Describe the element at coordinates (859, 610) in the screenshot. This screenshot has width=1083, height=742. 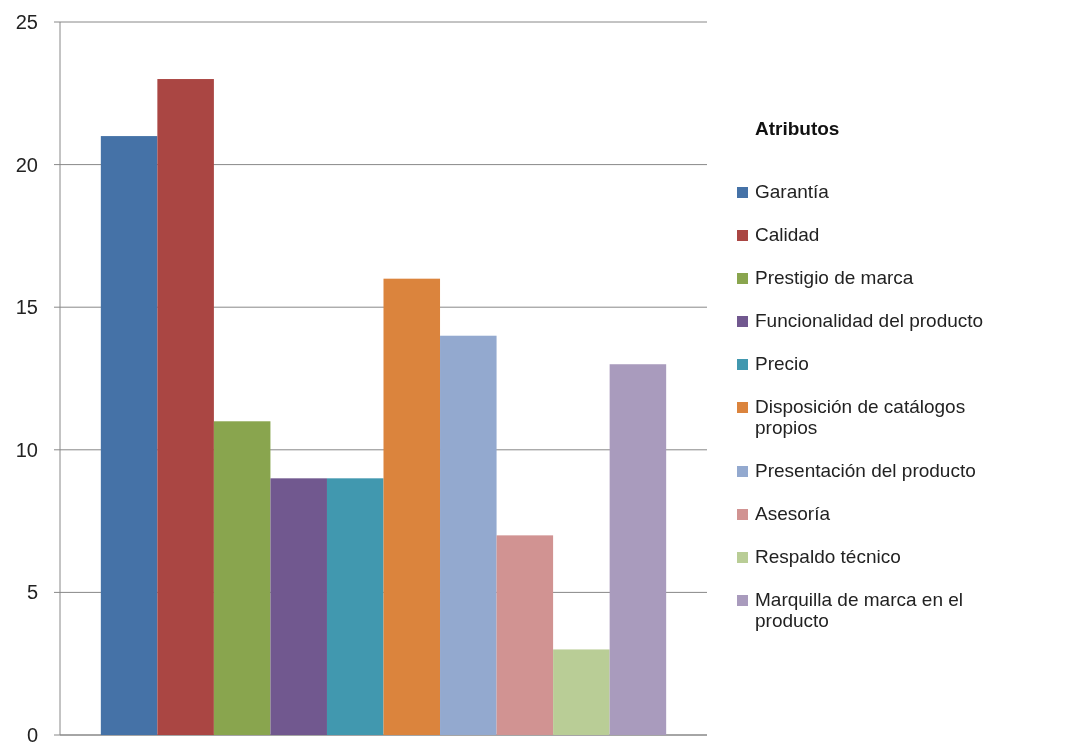
I see `legend-label: Marquilla de marca en el producto` at that location.